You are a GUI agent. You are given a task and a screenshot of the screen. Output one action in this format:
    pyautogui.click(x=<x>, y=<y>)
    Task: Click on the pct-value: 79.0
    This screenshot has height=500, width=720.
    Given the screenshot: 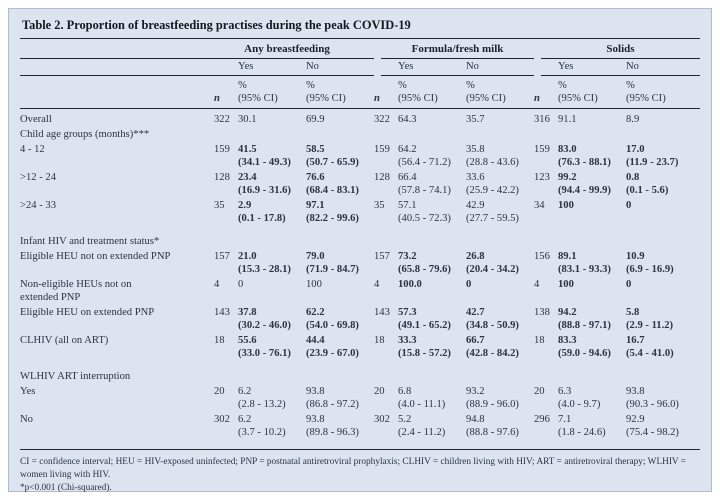 What is the action you would take?
    pyautogui.click(x=315, y=256)
    